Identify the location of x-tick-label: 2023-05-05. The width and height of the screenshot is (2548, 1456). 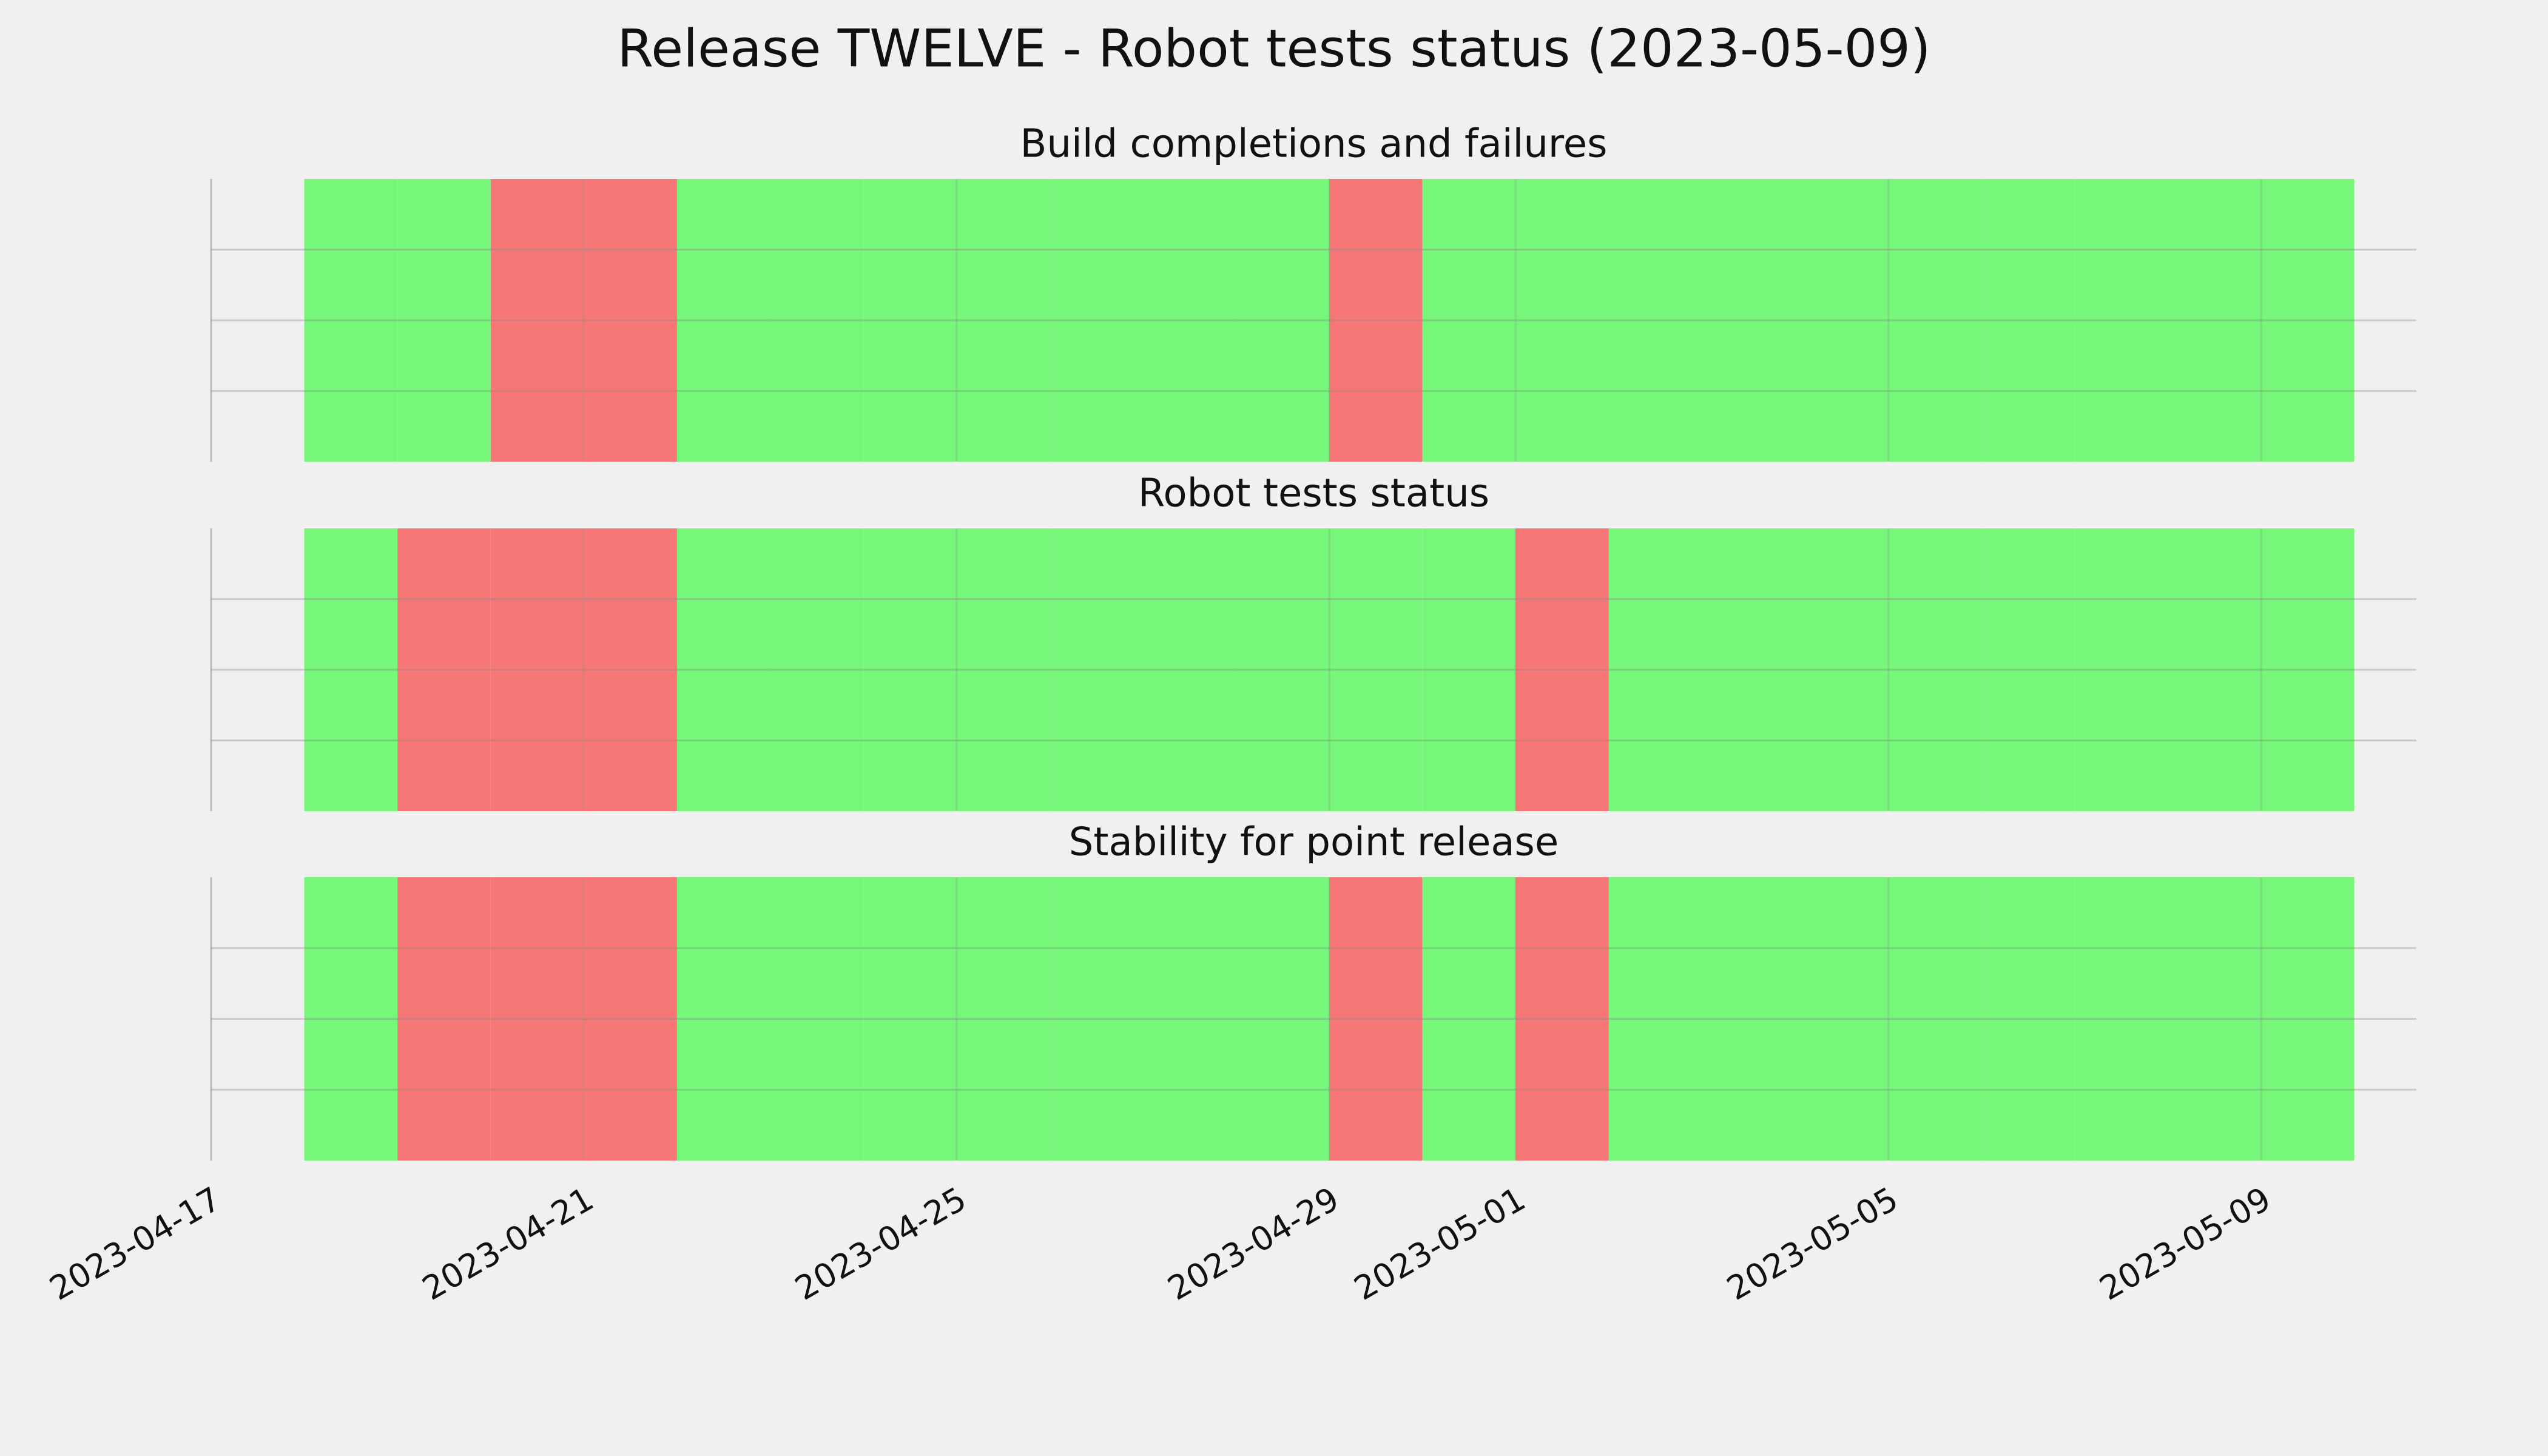
(1812, 1243).